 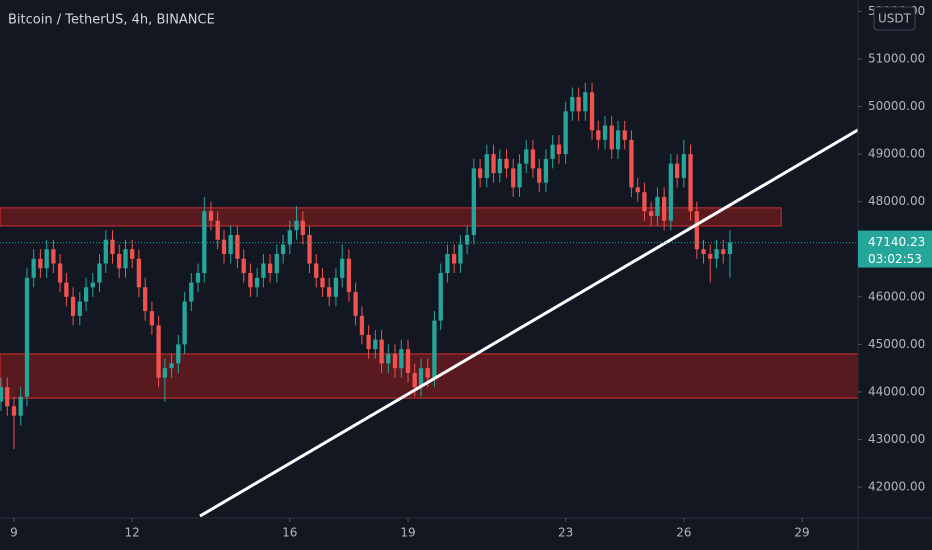 What do you see at coordinates (14, 533) in the screenshot?
I see `x-tick-label: 9` at bounding box center [14, 533].